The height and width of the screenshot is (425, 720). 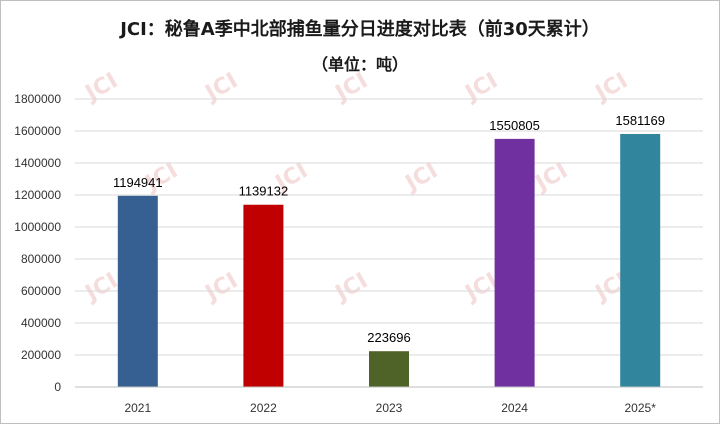 I want to click on data-label: 223696, so click(x=388, y=337).